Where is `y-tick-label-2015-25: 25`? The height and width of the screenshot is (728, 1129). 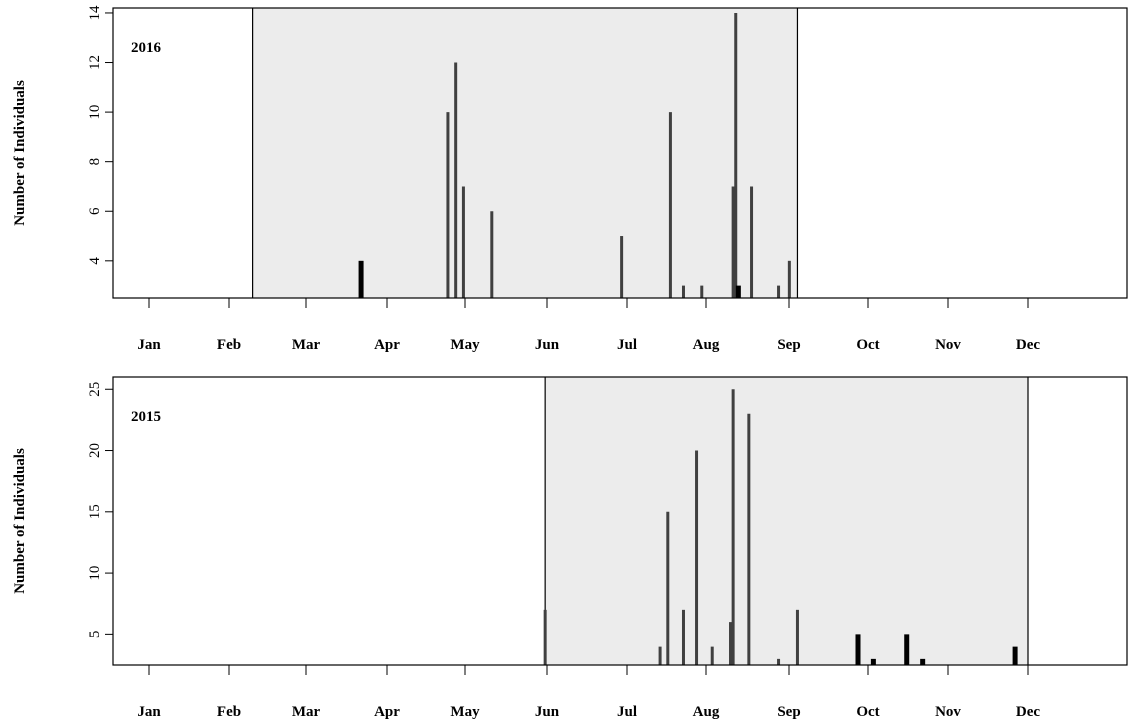 y-tick-label-2015-25: 25 is located at coordinates (95, 389).